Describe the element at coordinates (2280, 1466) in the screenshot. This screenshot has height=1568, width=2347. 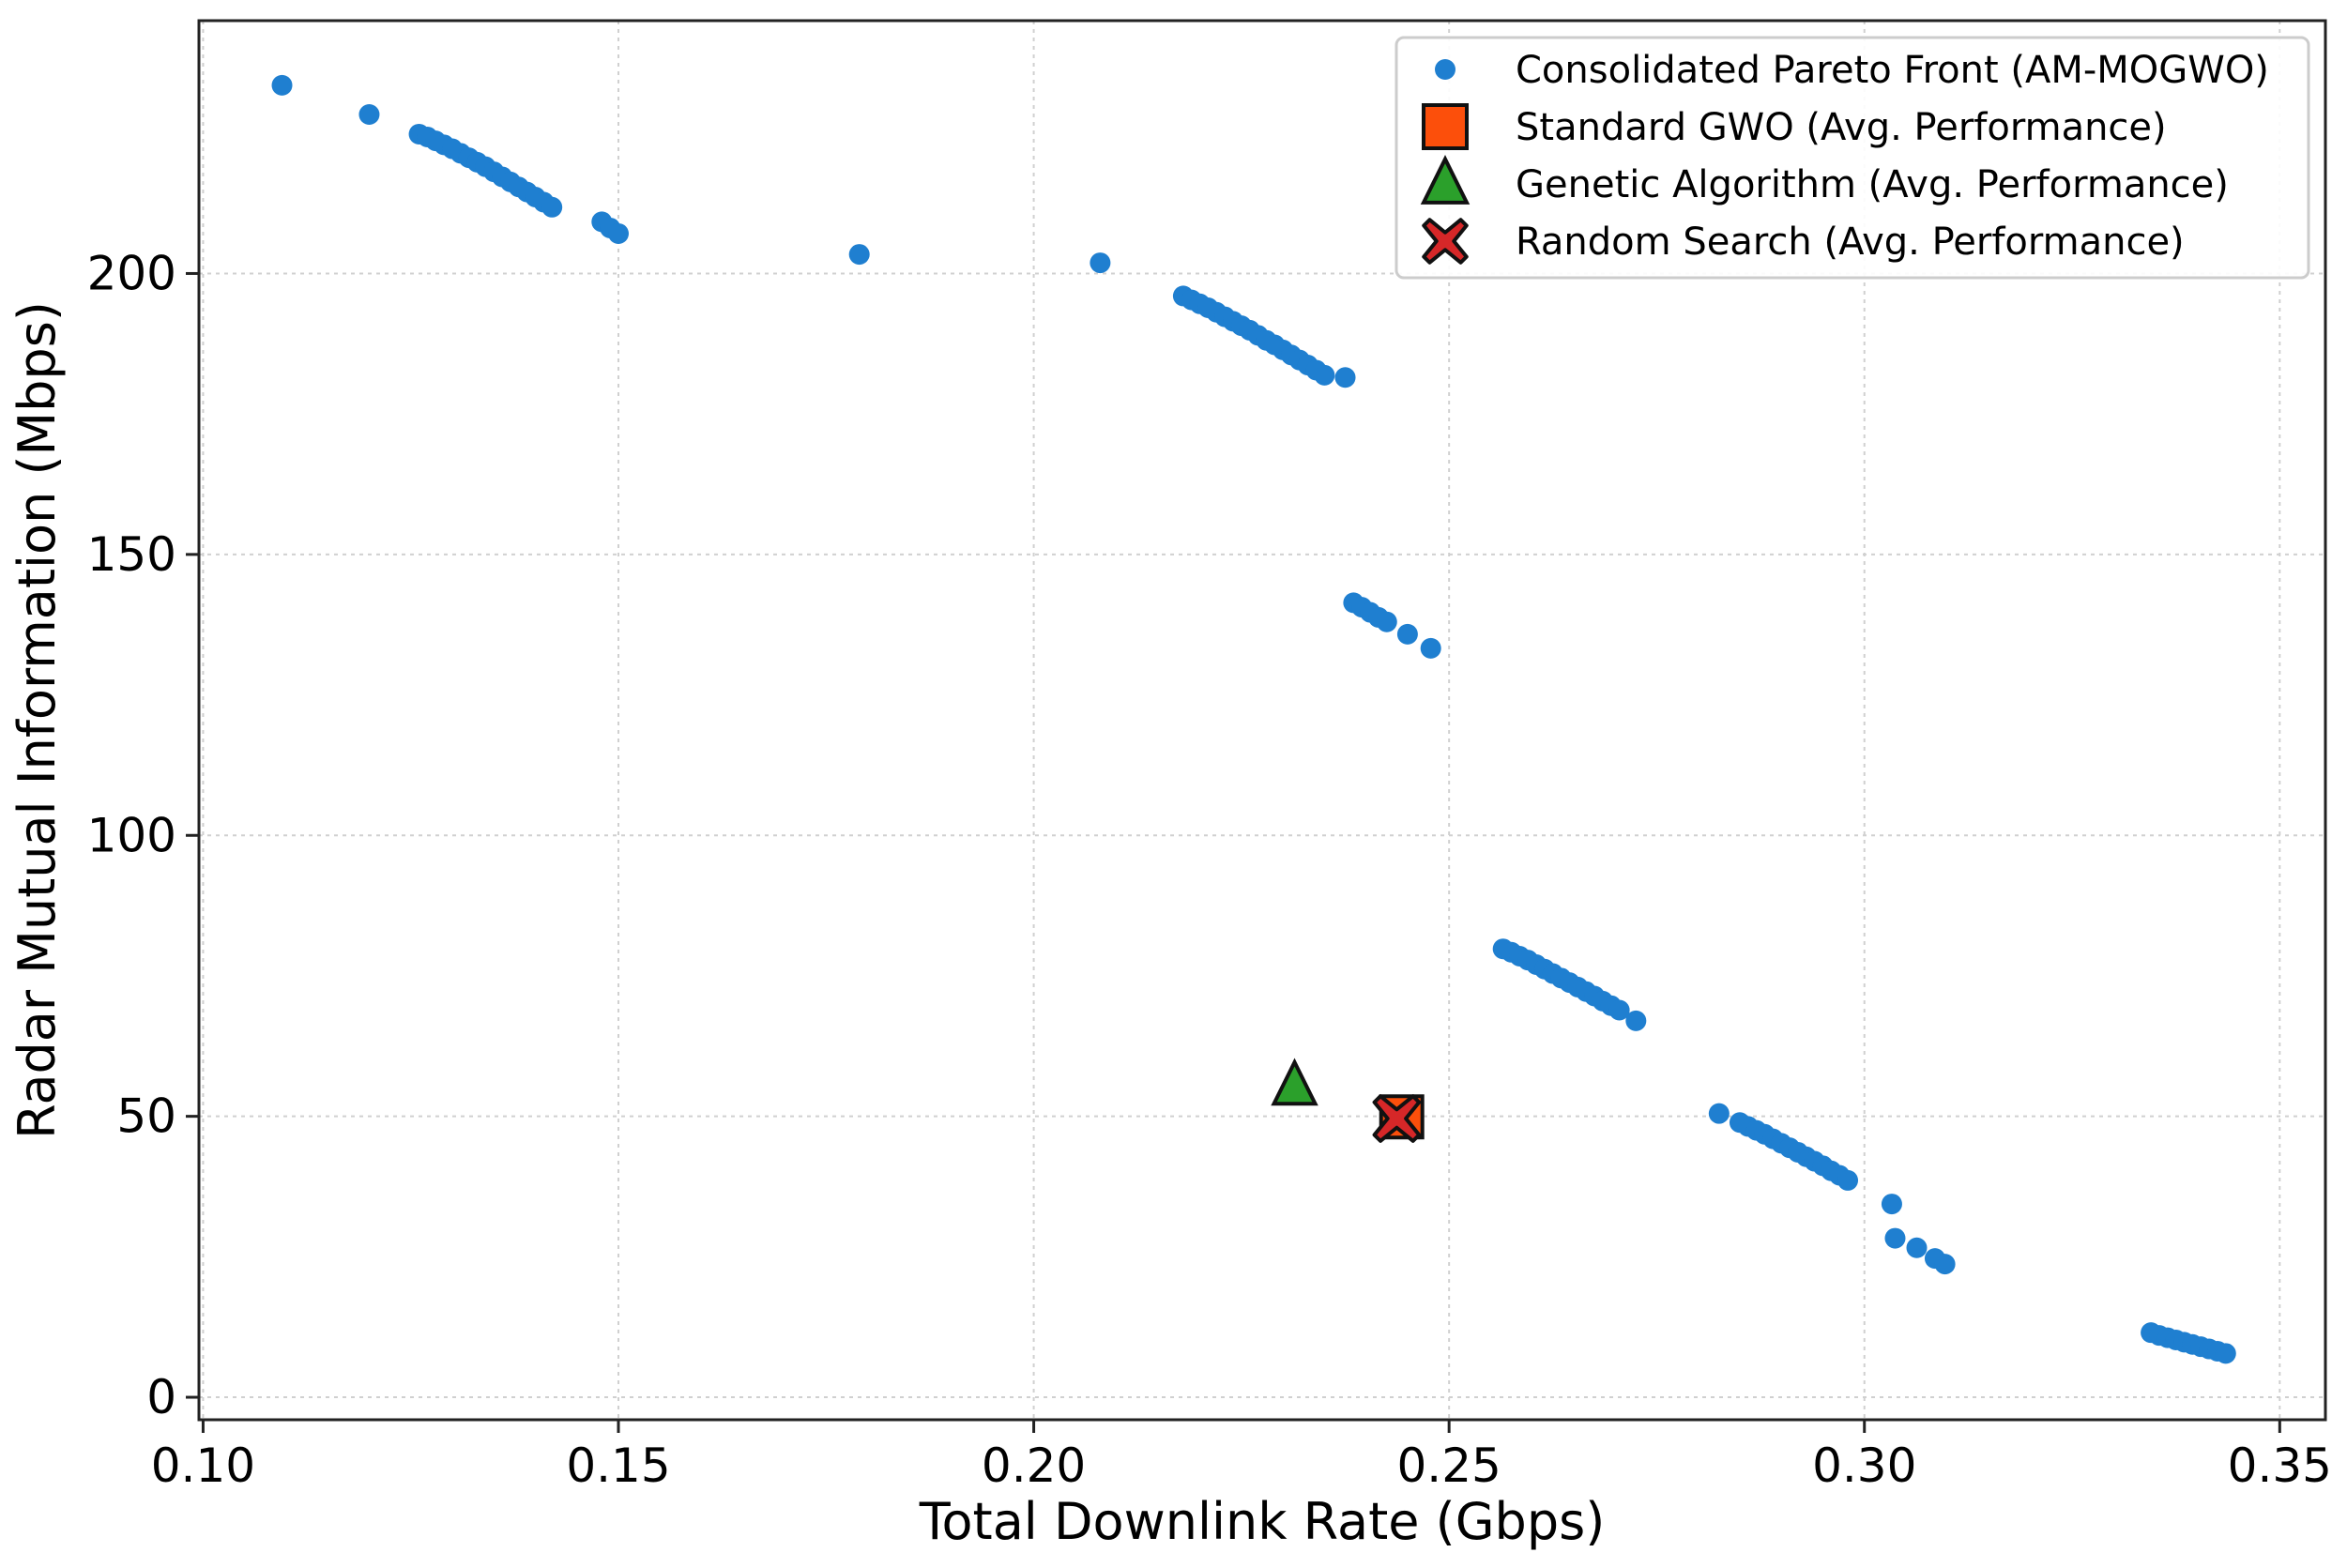
I see `x-tick-label: 0.35` at that location.